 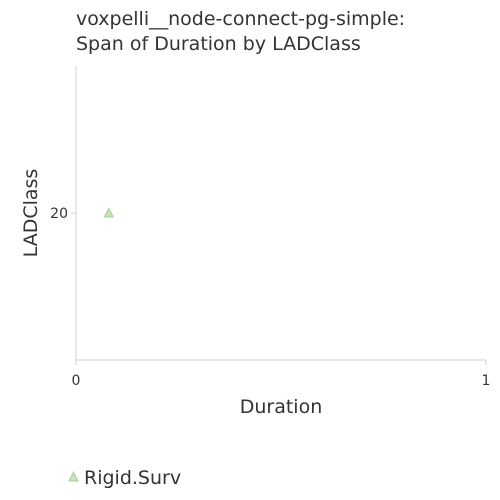 I want to click on chart-title-line-2: Span of Duration by LADClass, so click(x=218, y=44).